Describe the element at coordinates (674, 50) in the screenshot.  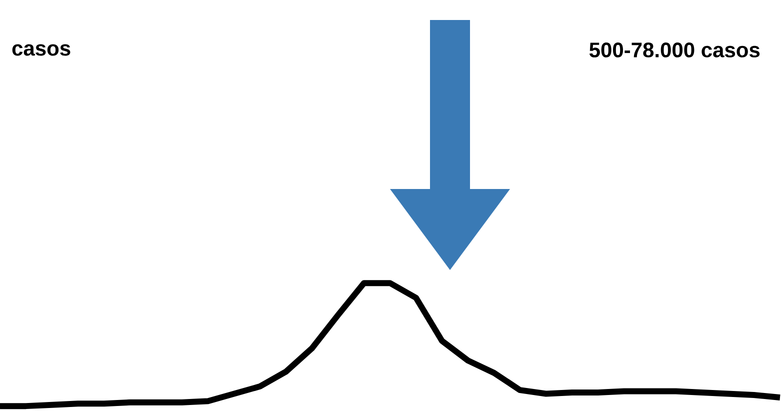
I see `text: 500-78.000 casos` at that location.